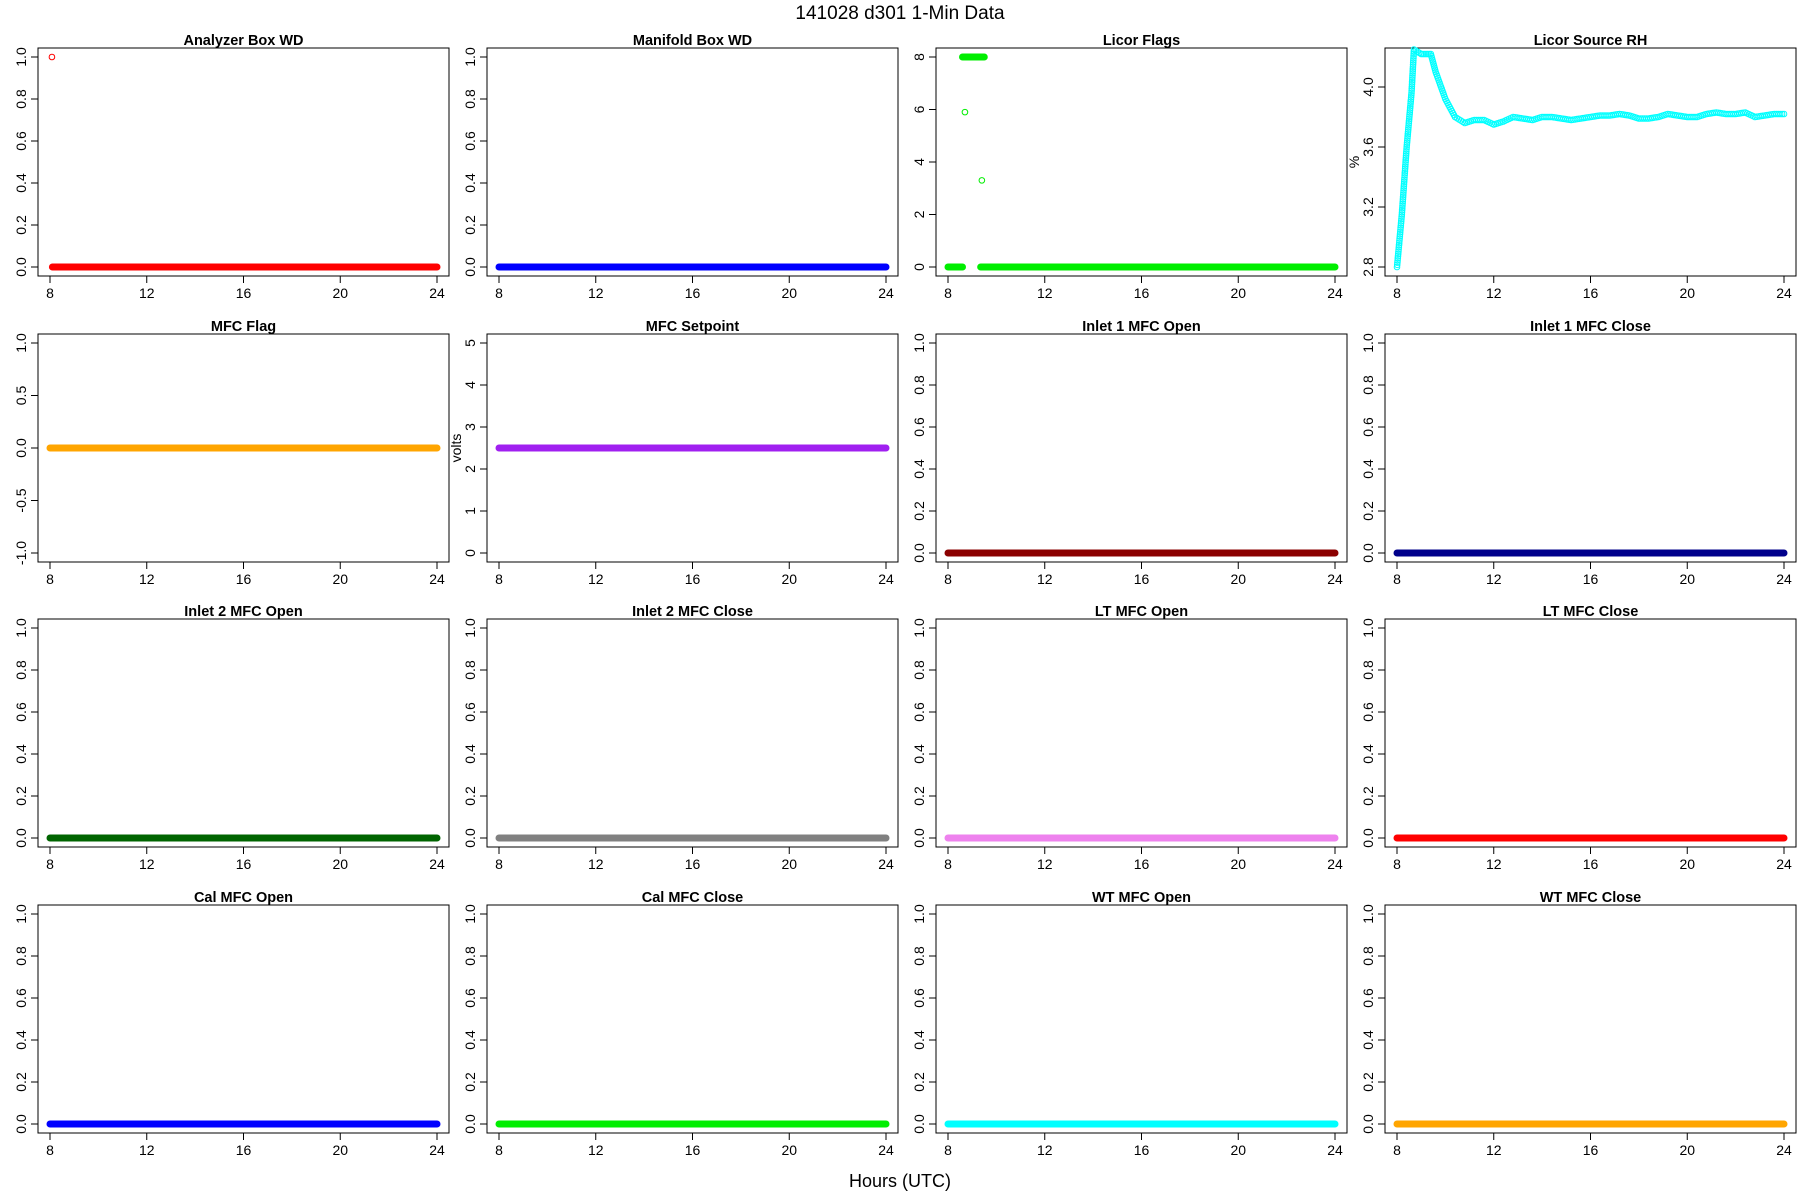  Describe the element at coordinates (1578, 738) in the screenshot. I see `chart-panel: LT MFC Close 8 12 16 20 24 0.0 0.2 0.4 0.6 0.8 1.0` at that location.